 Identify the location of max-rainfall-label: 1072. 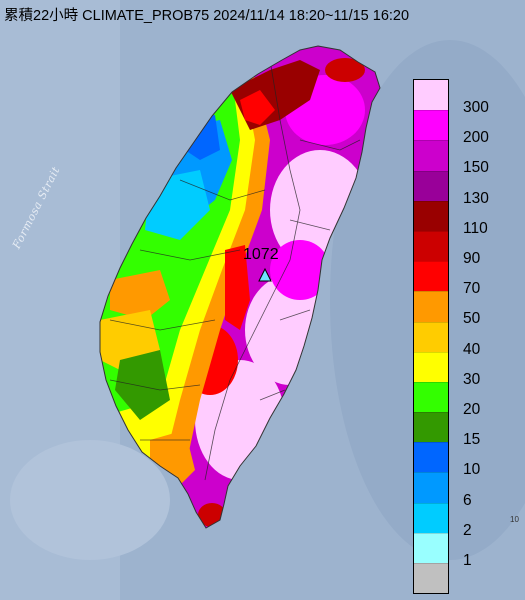
(261, 254).